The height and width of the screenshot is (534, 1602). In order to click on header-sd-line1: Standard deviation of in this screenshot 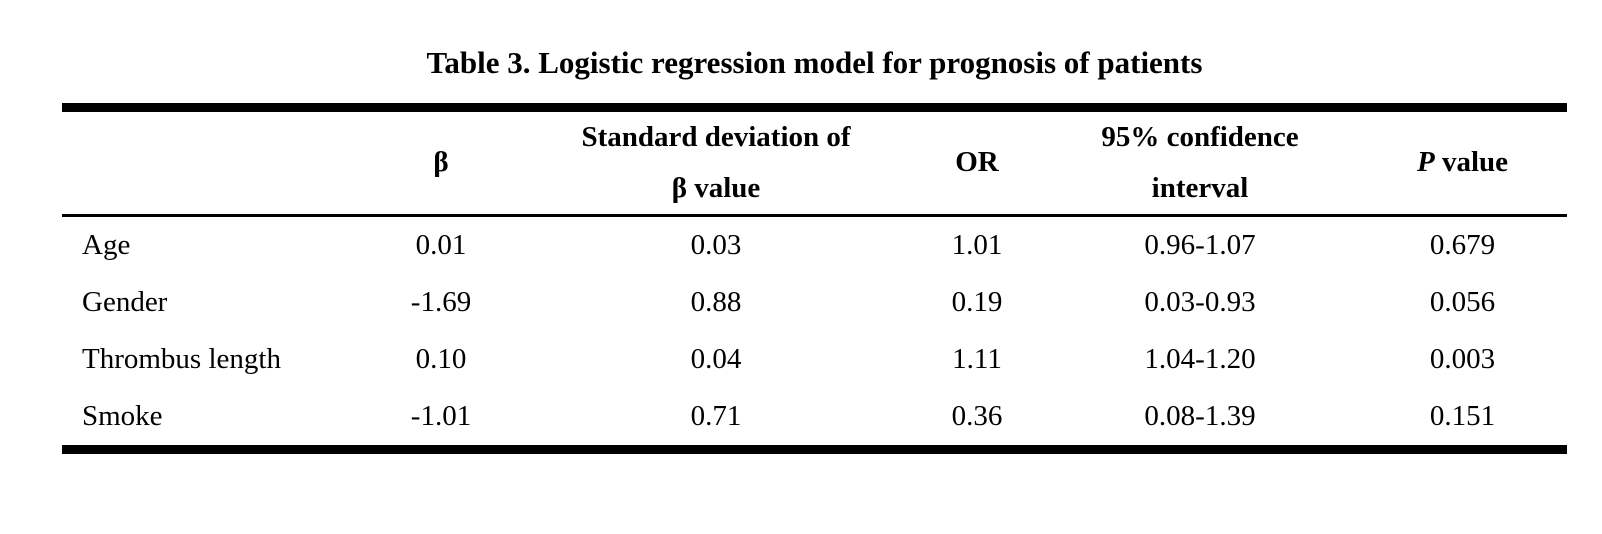, I will do `click(716, 137)`.